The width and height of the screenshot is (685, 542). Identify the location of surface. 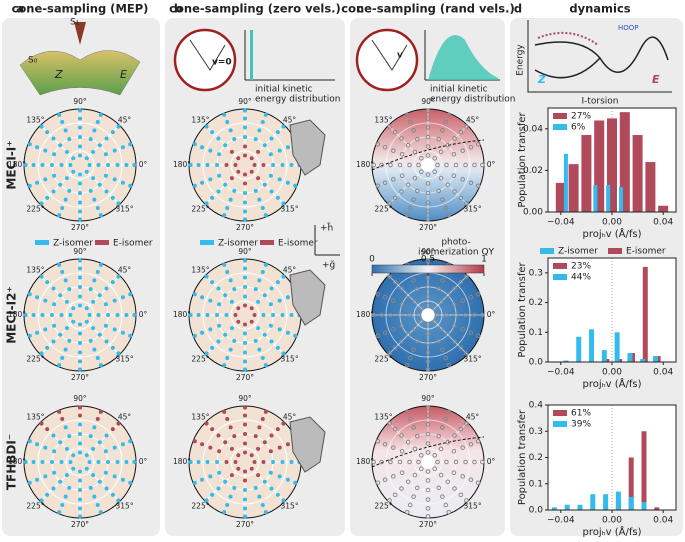
(80, 73).